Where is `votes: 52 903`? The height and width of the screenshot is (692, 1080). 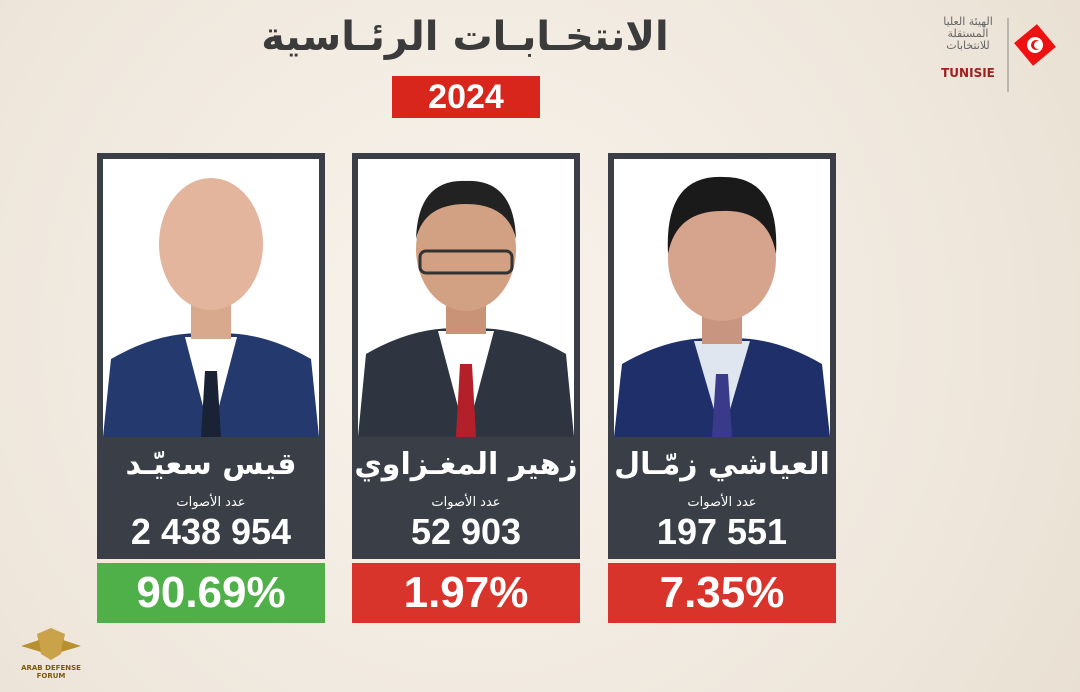 votes: 52 903 is located at coordinates (466, 531).